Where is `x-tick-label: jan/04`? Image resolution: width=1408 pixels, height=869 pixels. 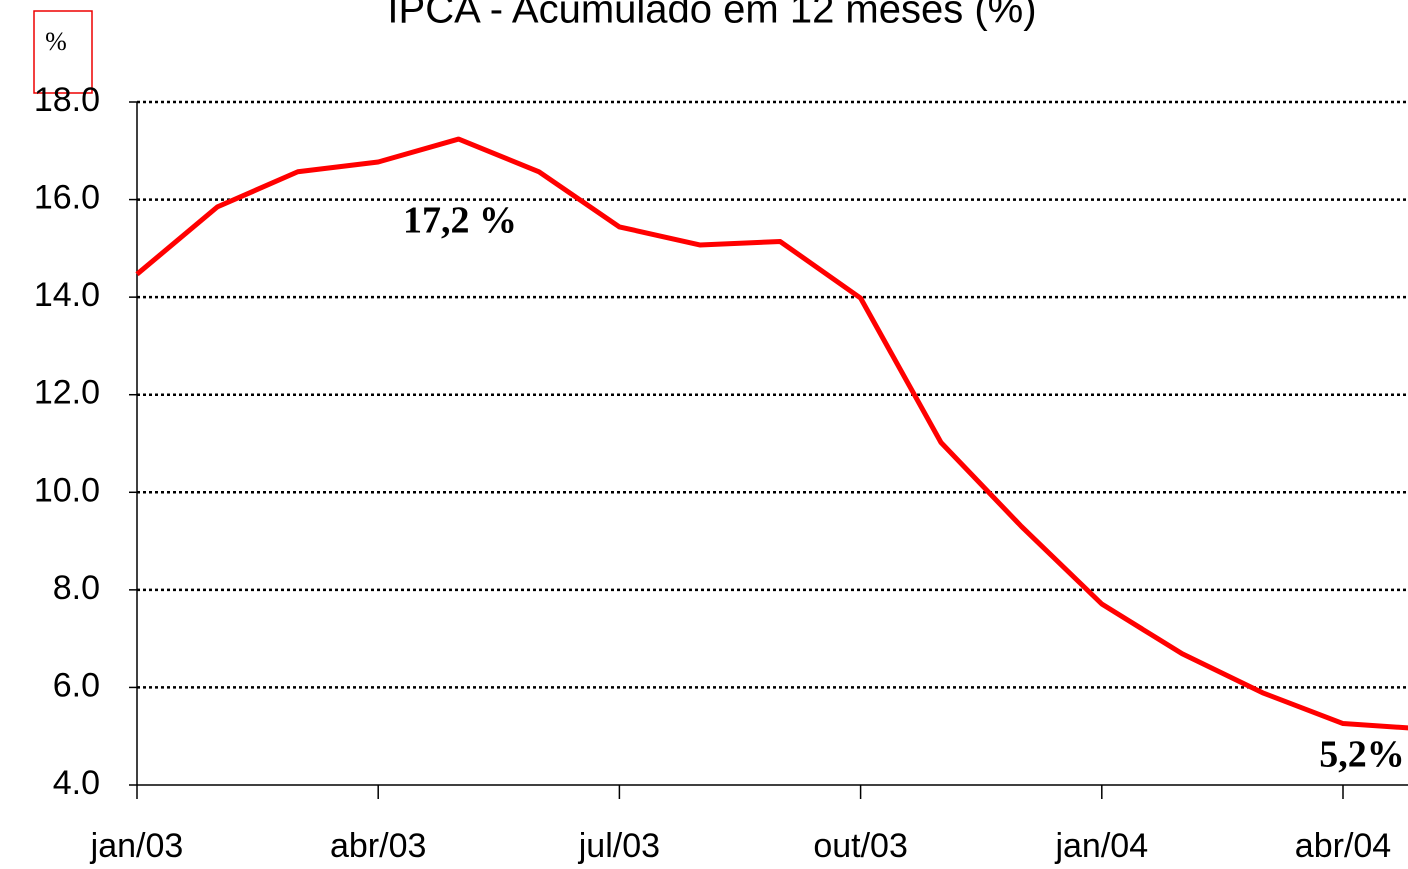 x-tick-label: jan/04 is located at coordinates (1101, 846).